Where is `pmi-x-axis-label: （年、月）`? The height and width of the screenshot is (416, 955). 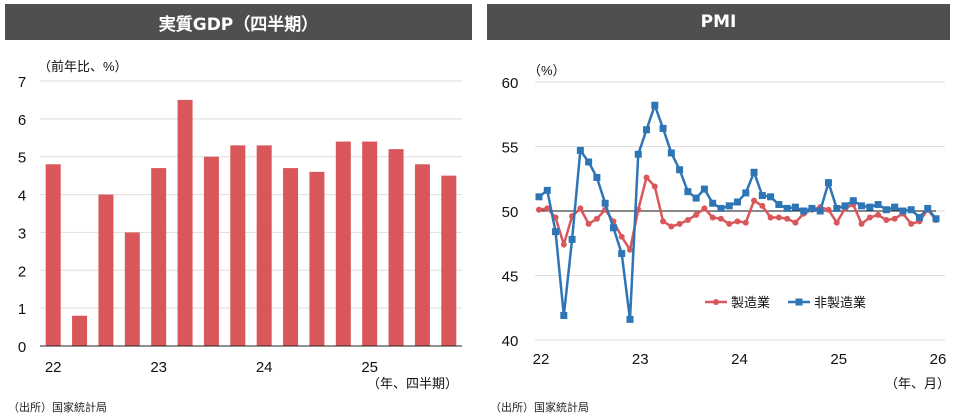 pmi-x-axis-label: （年、月） is located at coordinates (917, 383).